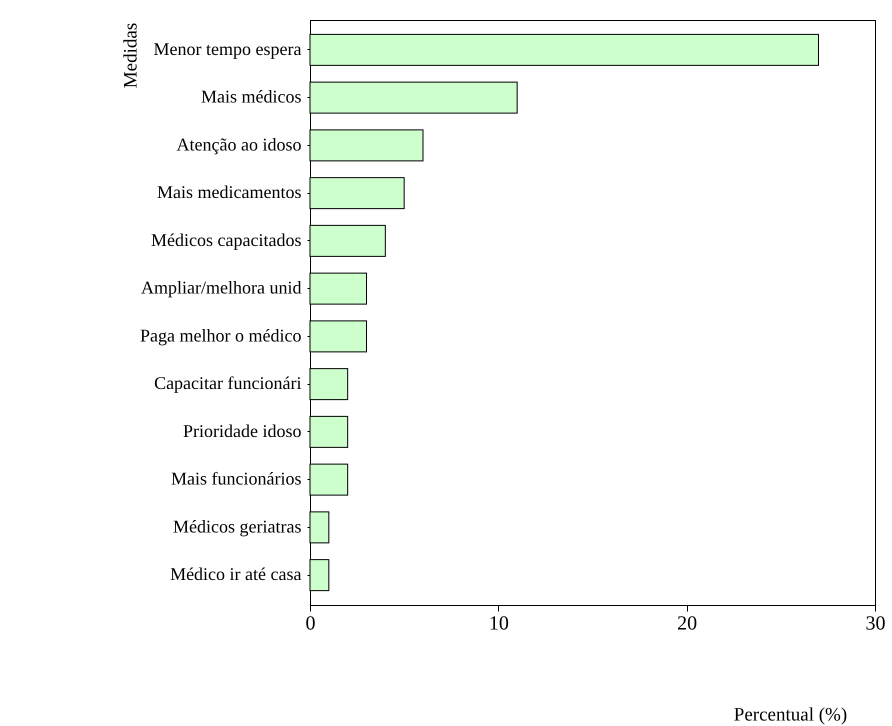 The height and width of the screenshot is (726, 892). I want to click on y-tick-label: Ampliar/melhora unid, so click(221, 288).